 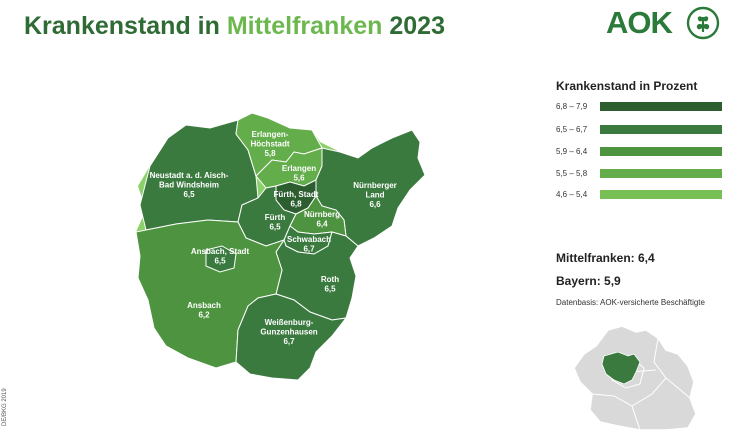 I want to click on district-label: Fürth 6,5, so click(x=275, y=222).